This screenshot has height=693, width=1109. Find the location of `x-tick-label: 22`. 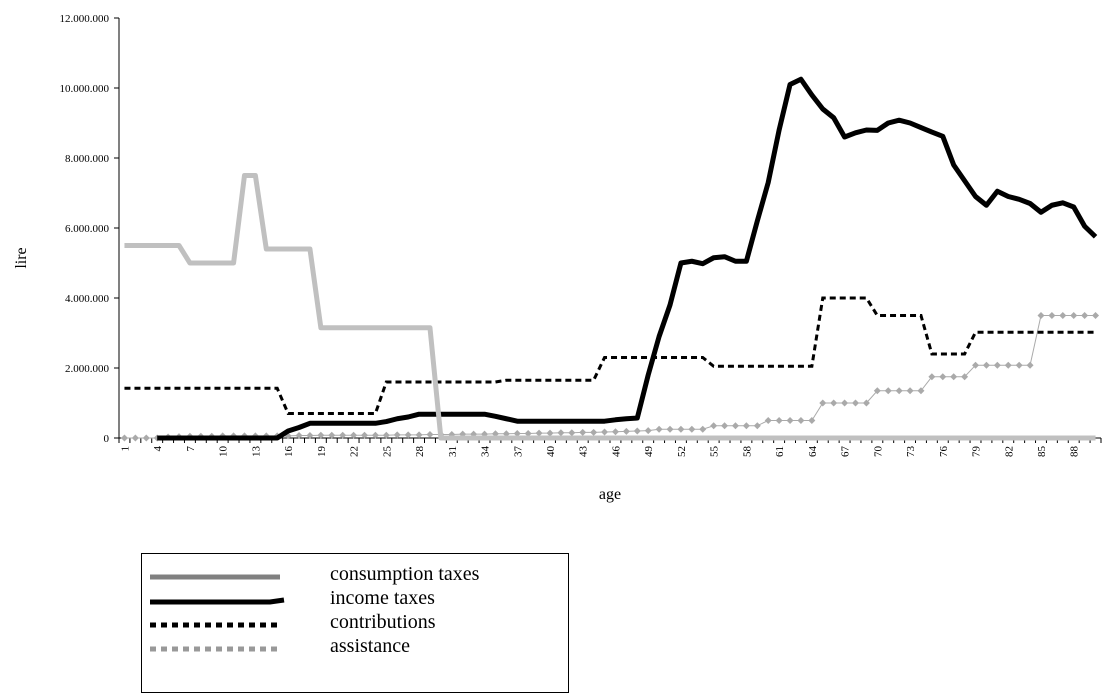

x-tick-label: 22 is located at coordinates (355, 451).